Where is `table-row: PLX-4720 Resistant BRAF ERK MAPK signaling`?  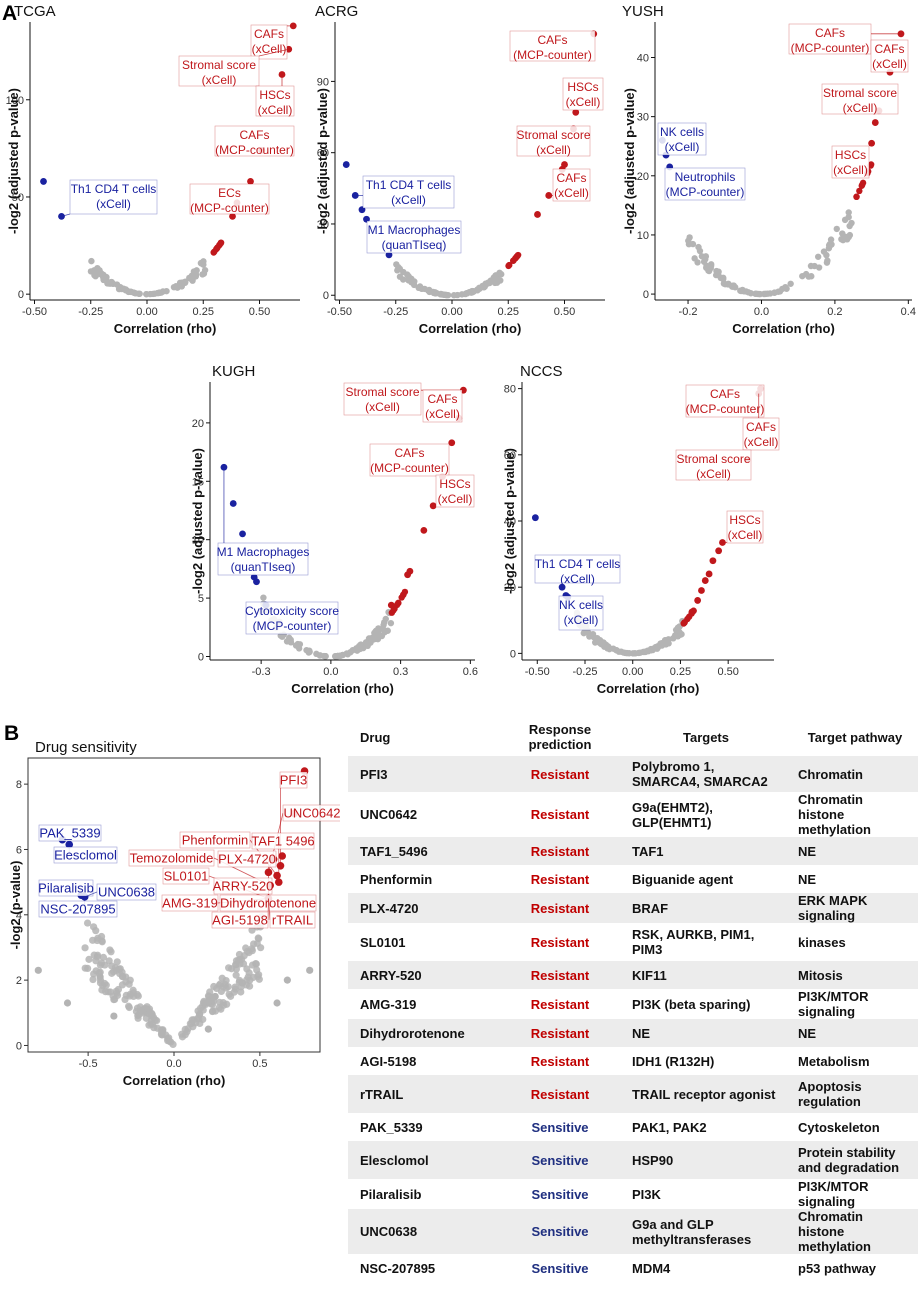 table-row: PLX-4720 Resistant BRAF ERK MAPK signaling is located at coordinates (633, 908).